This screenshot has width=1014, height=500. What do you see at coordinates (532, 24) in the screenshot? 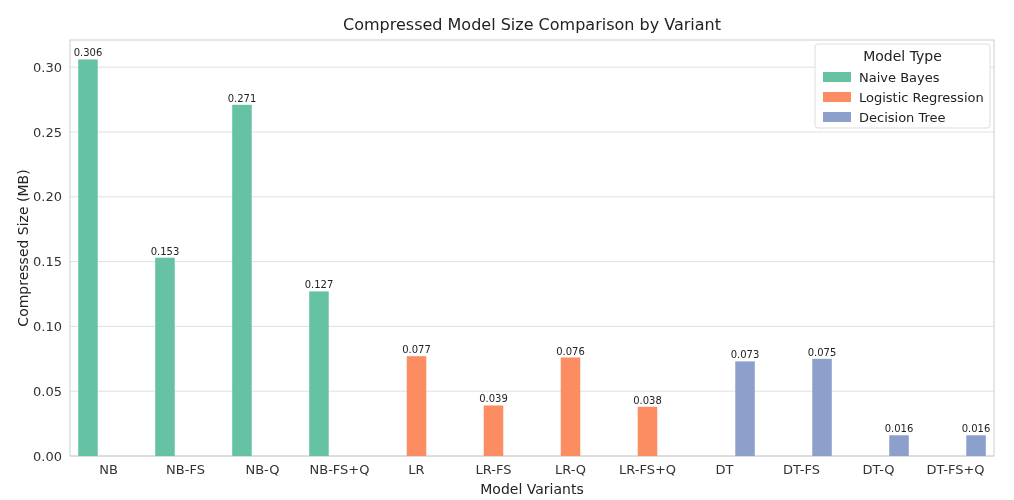
I see `chart-title: Compressed Model Size Comparison by Variant` at bounding box center [532, 24].